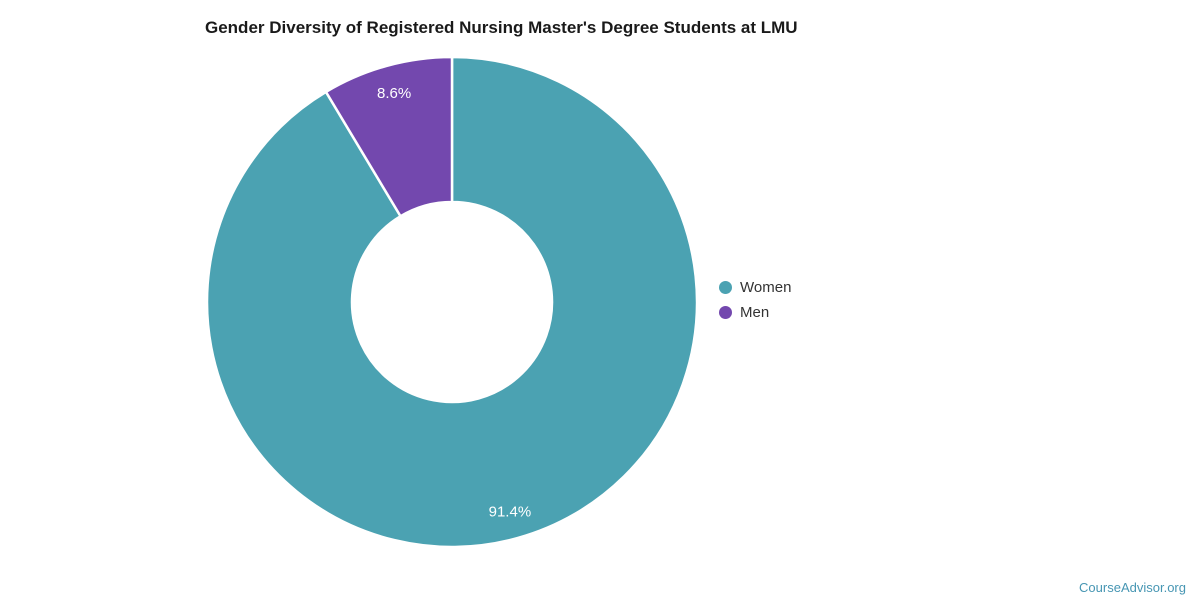  Describe the element at coordinates (394, 93) in the screenshot. I see `slice-label-men: 8.6%` at that location.